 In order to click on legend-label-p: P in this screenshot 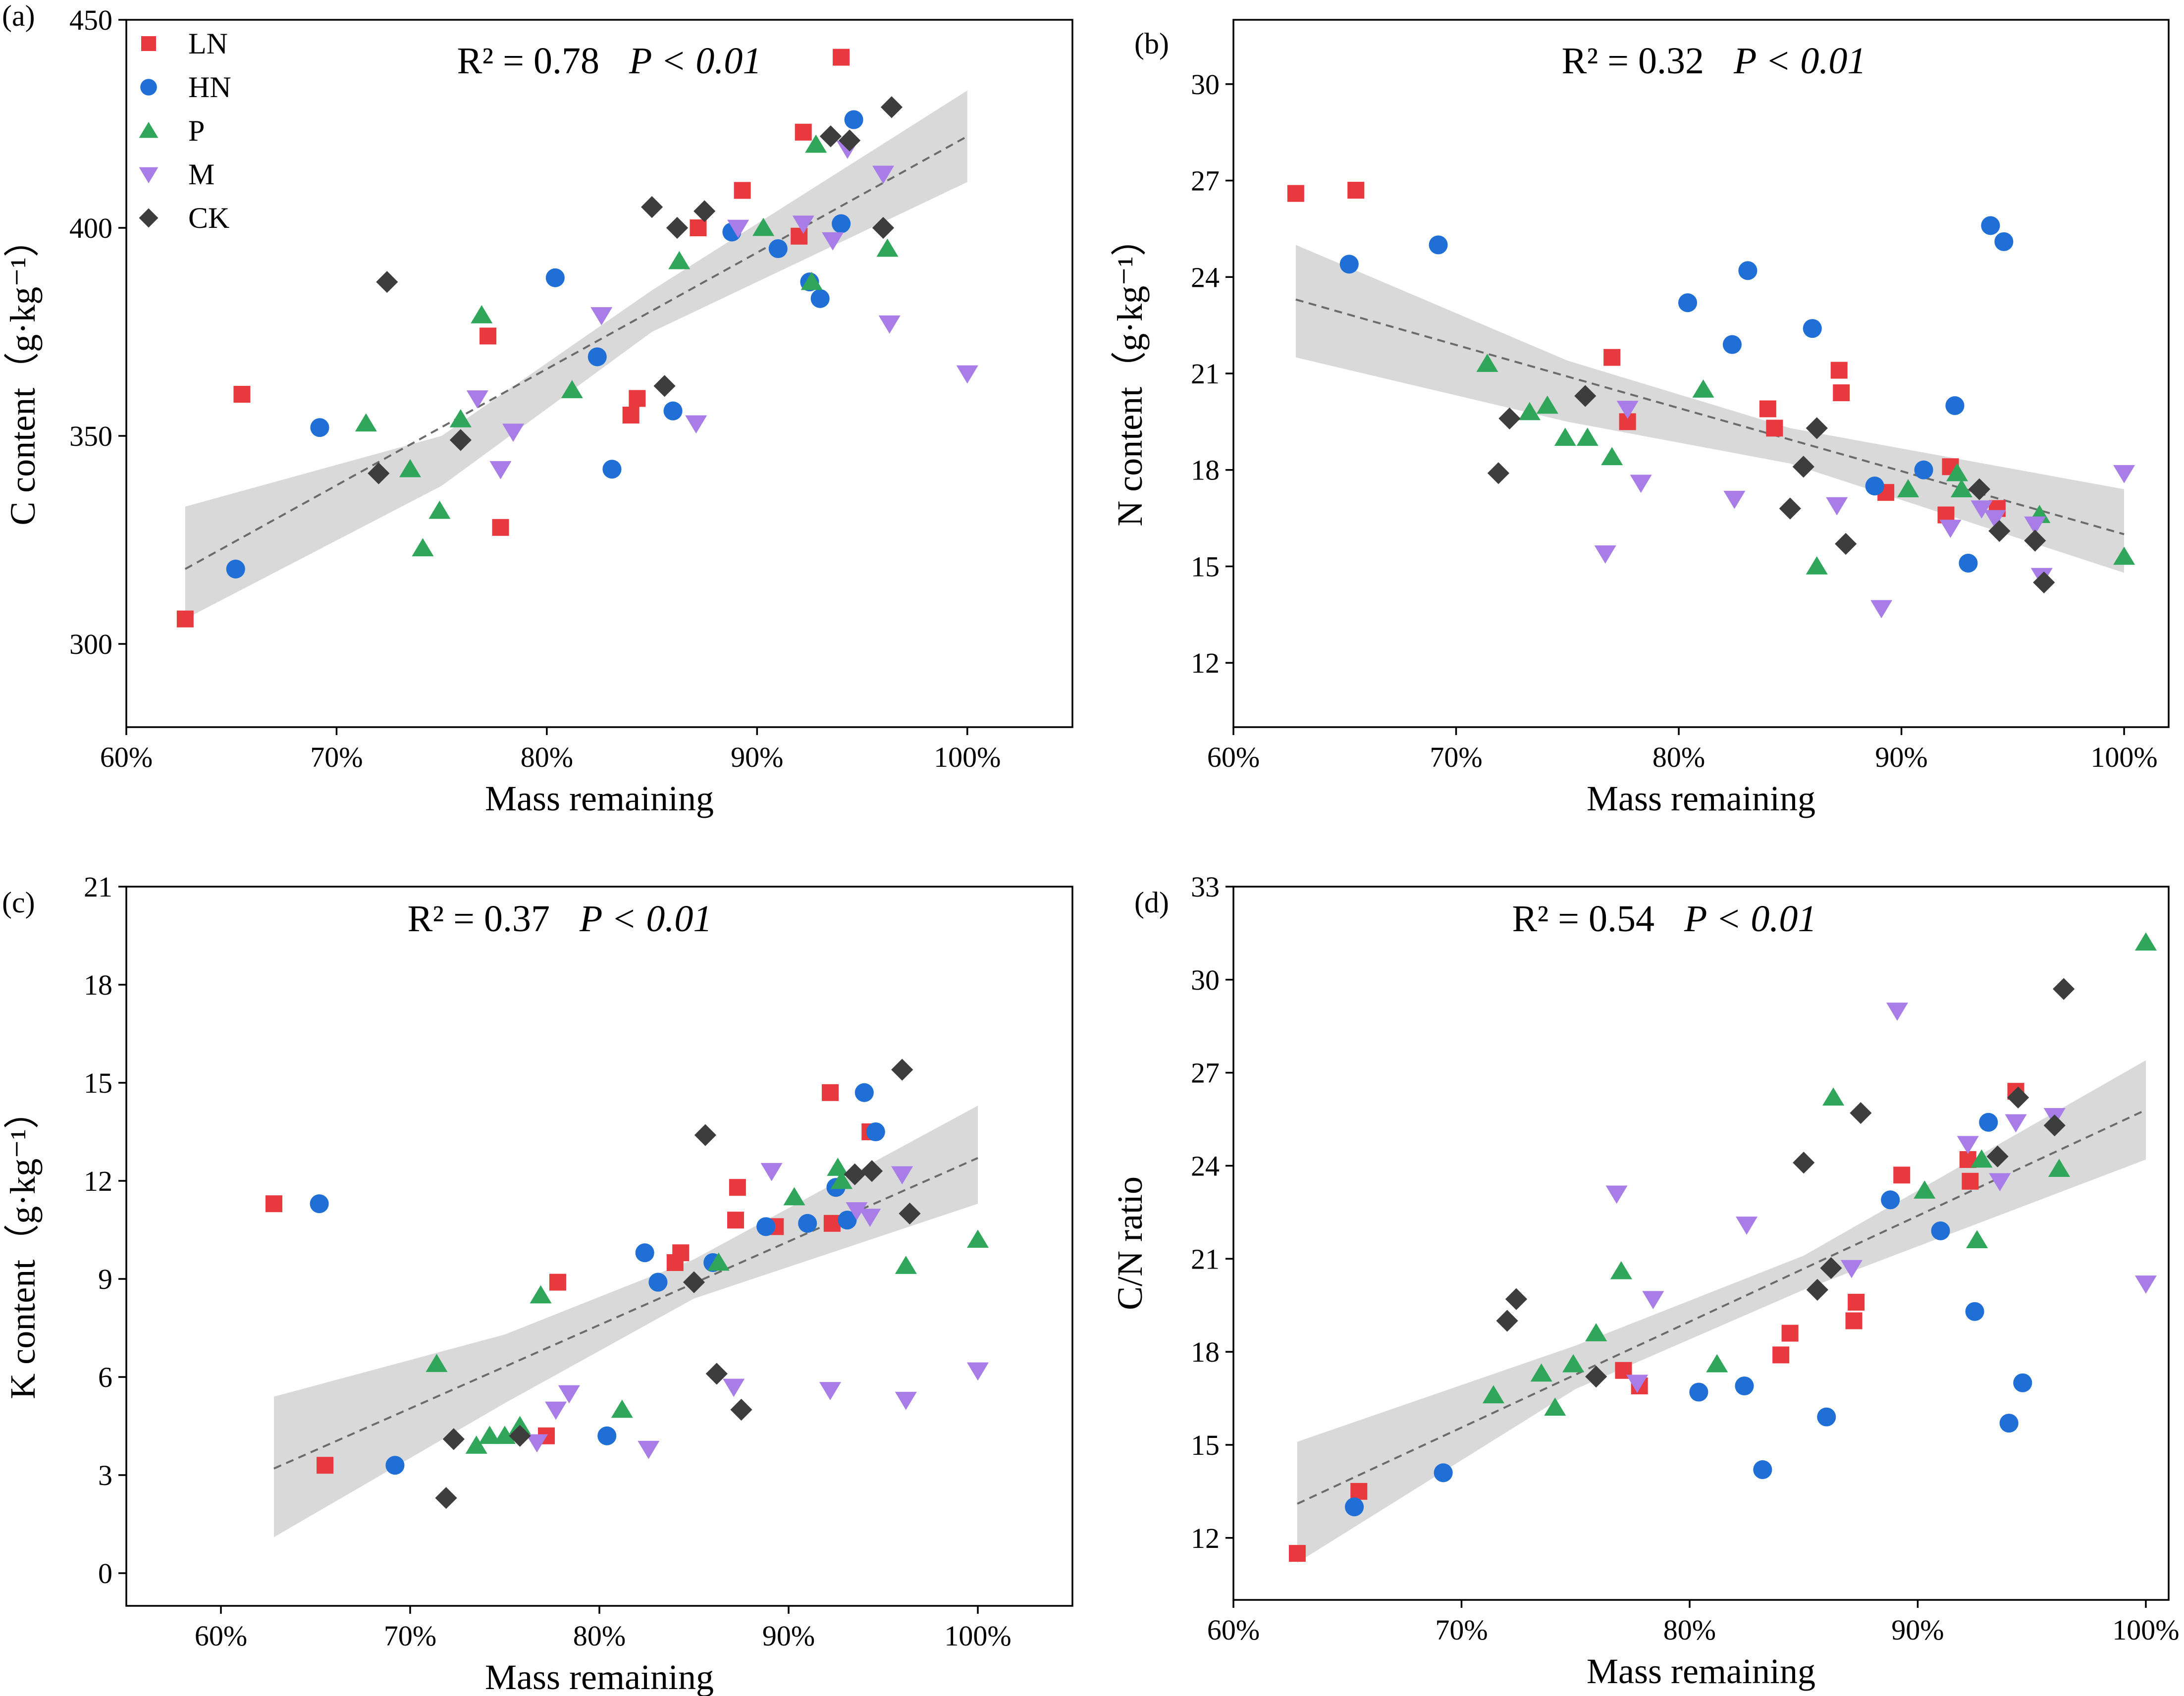, I will do `click(196, 131)`.